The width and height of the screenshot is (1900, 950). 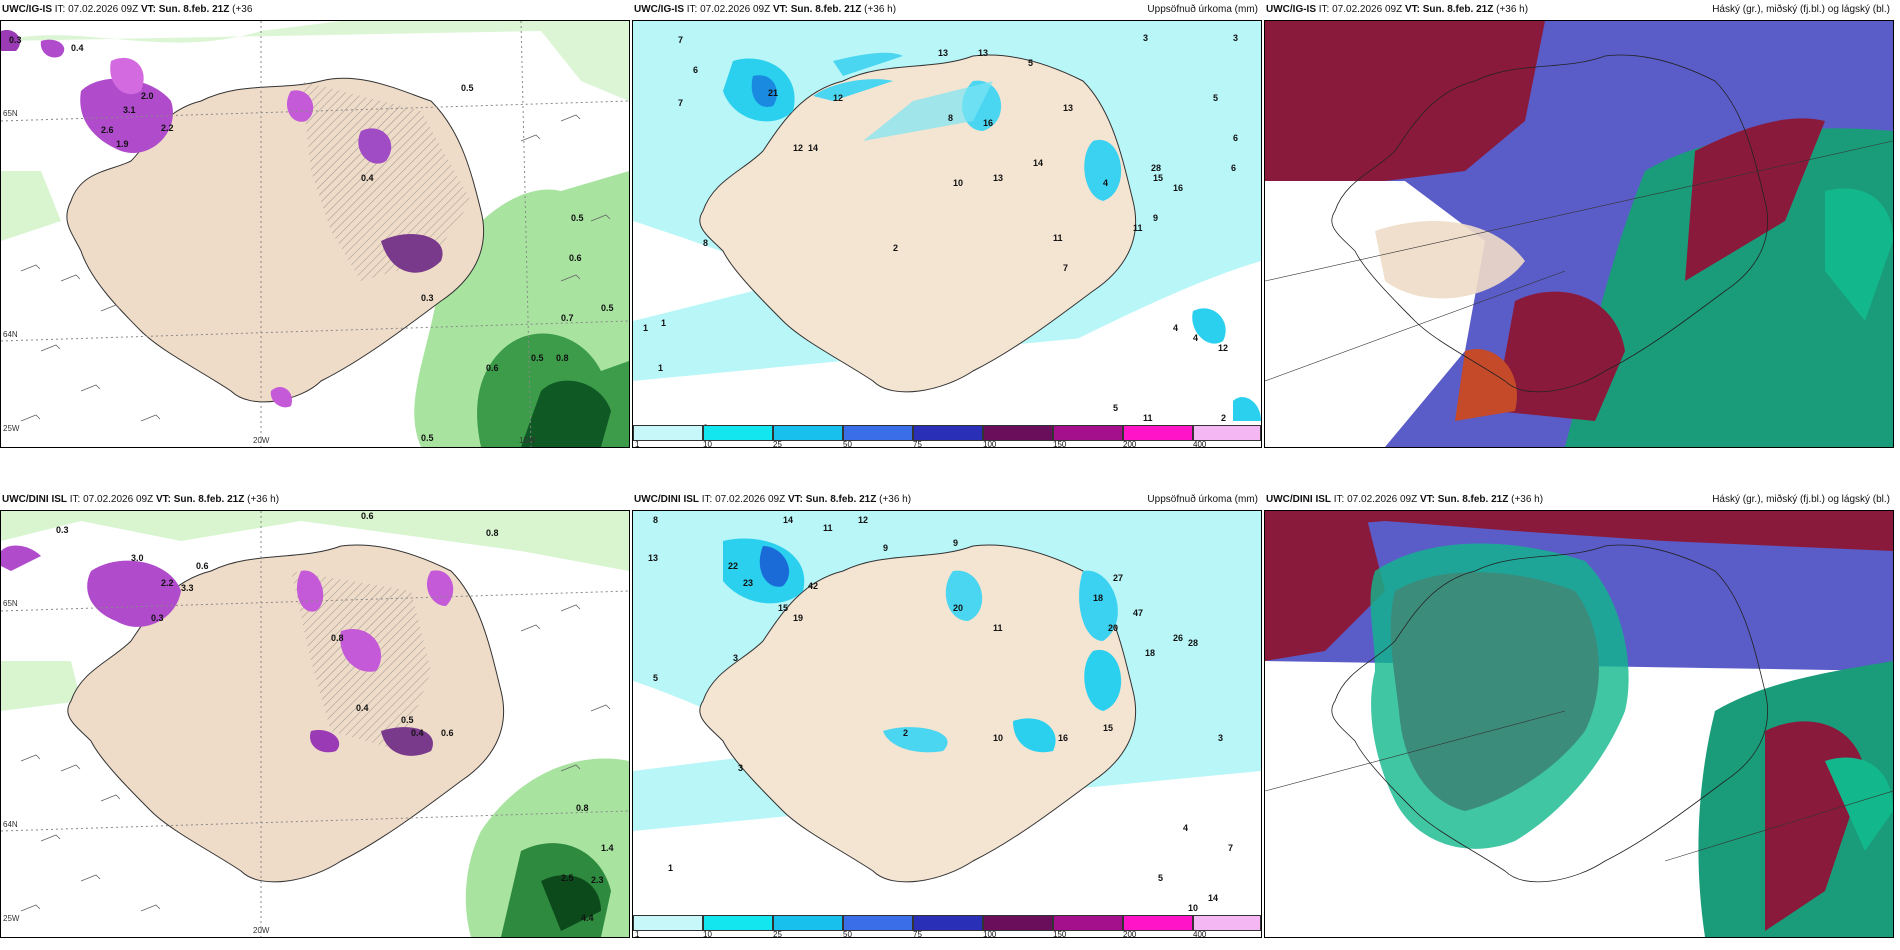 I want to click on cloud-map-svg, so click(x=1579, y=724).